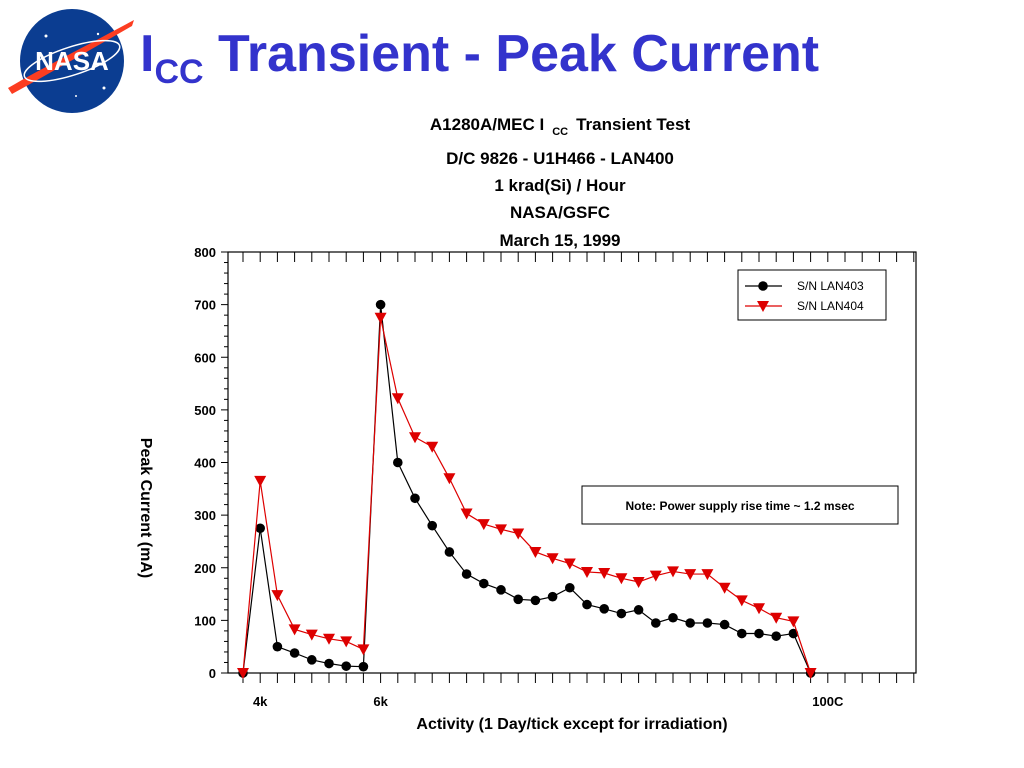 Image resolution: width=1024 pixels, height=768 pixels. What do you see at coordinates (380, 701) in the screenshot?
I see `x-tick-label: 6k` at bounding box center [380, 701].